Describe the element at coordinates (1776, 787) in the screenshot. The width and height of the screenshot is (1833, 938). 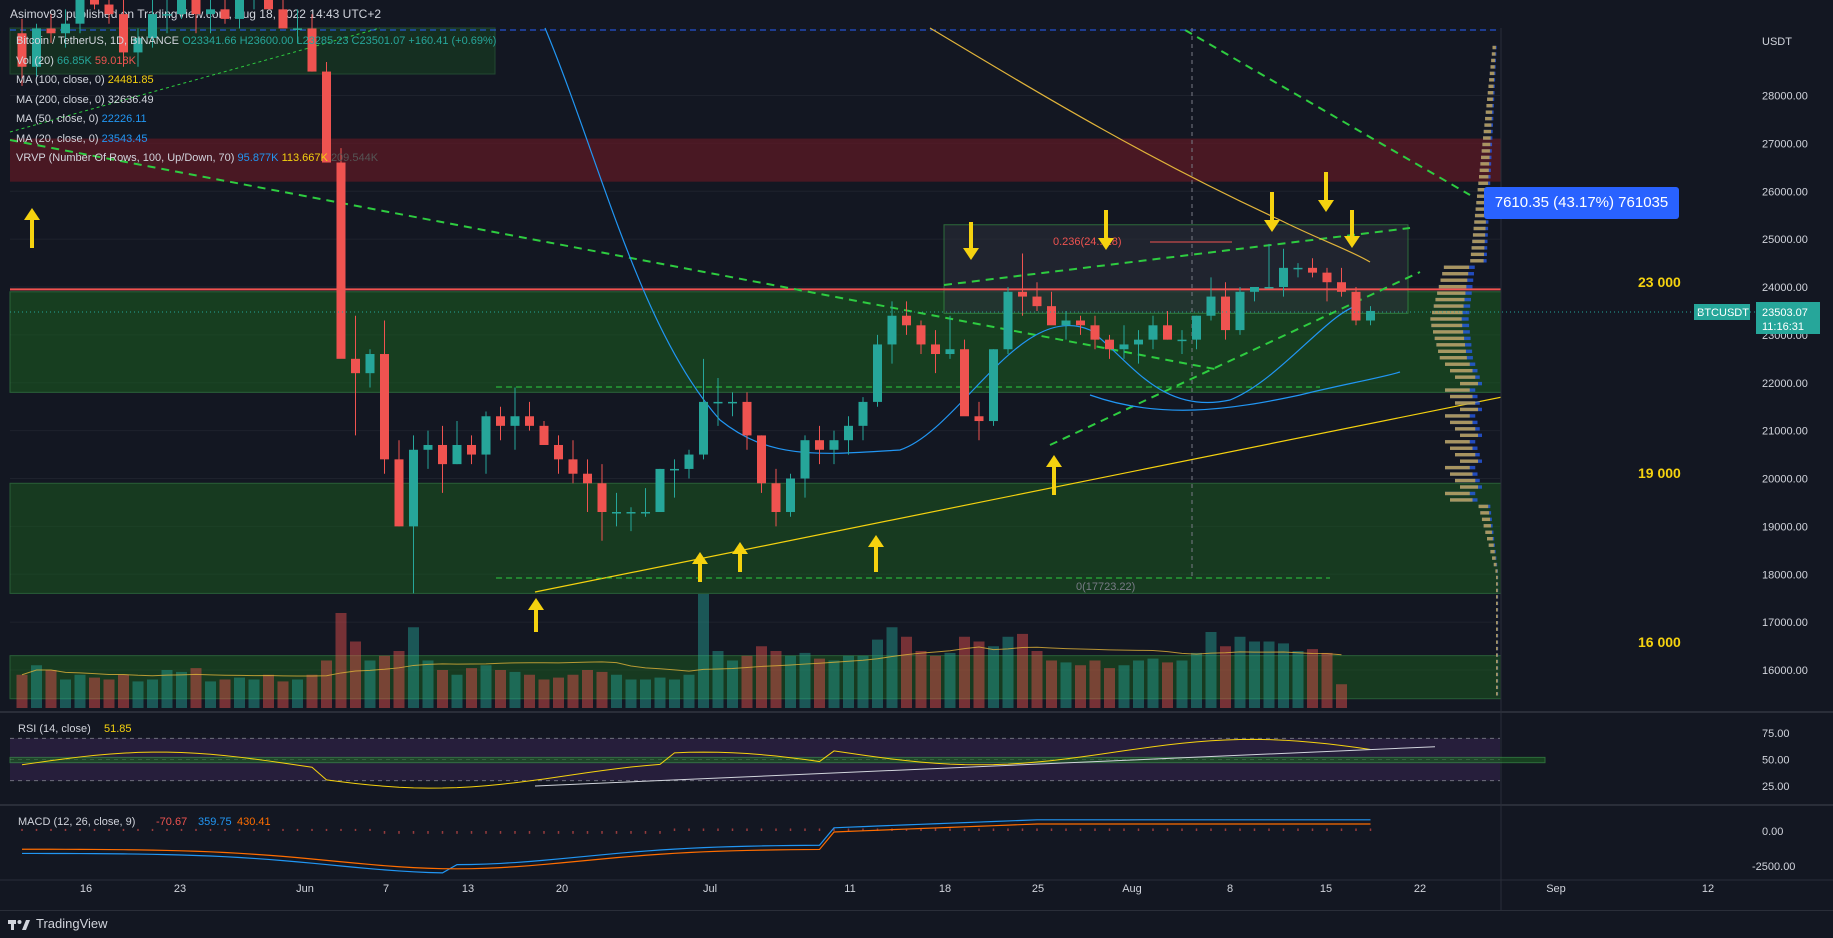
I see `rsi-tick: 25.00` at that location.